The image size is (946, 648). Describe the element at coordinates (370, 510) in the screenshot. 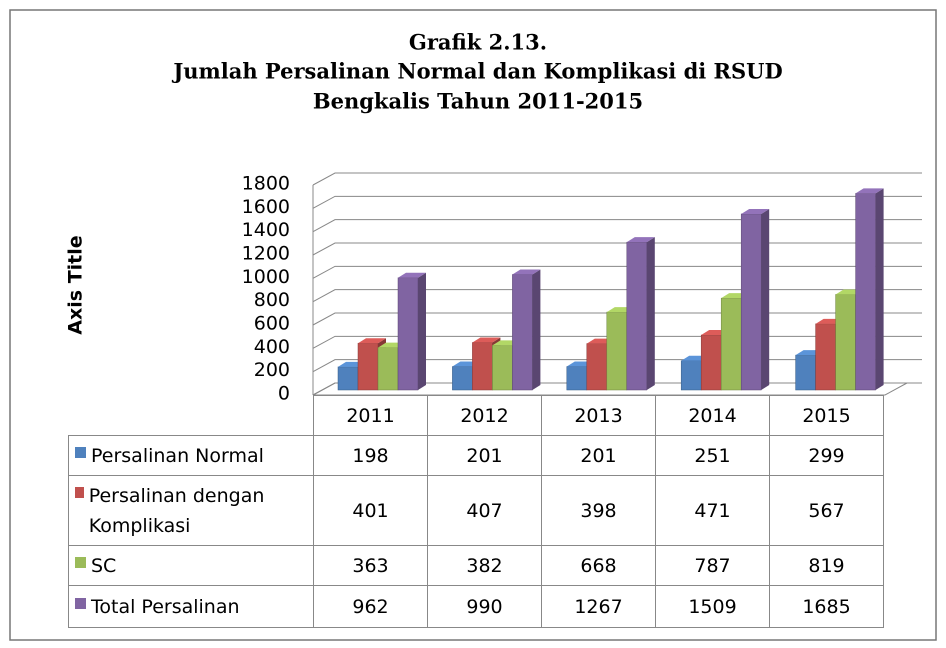

I see `table-value: 401` at that location.